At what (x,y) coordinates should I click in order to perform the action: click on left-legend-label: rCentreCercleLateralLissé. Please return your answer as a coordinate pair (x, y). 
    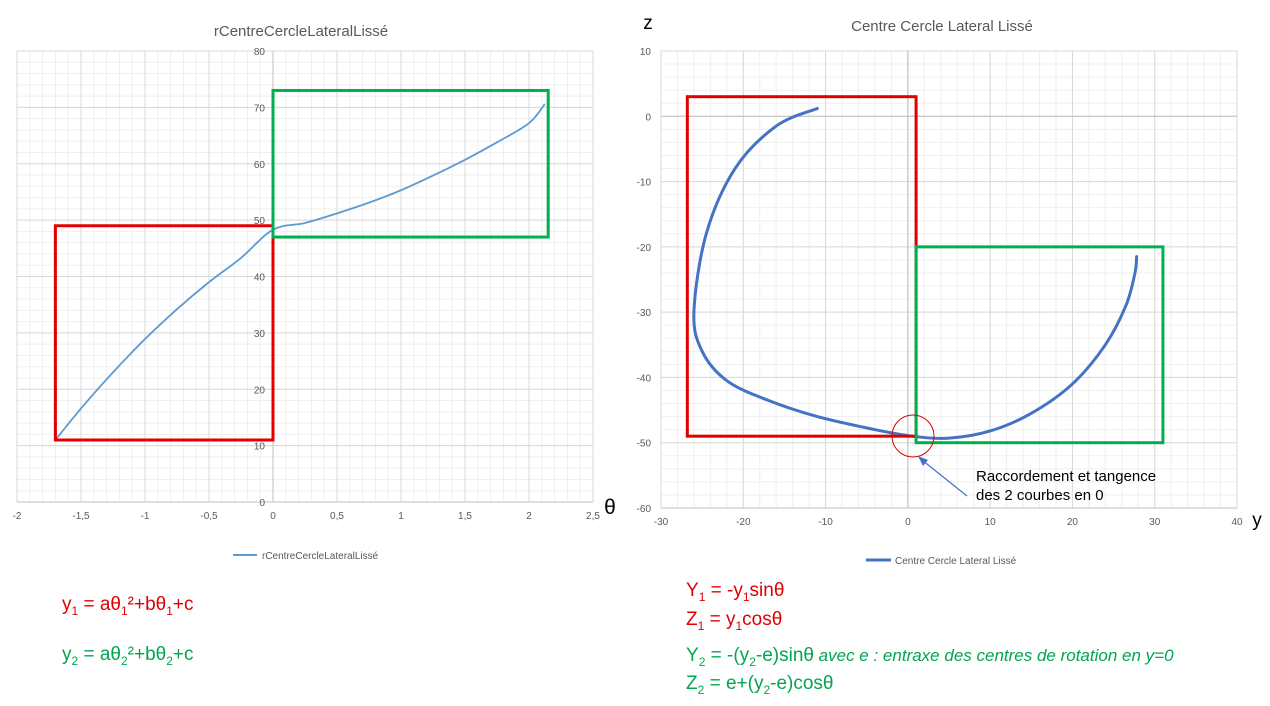
    Looking at the image, I should click on (320, 556).